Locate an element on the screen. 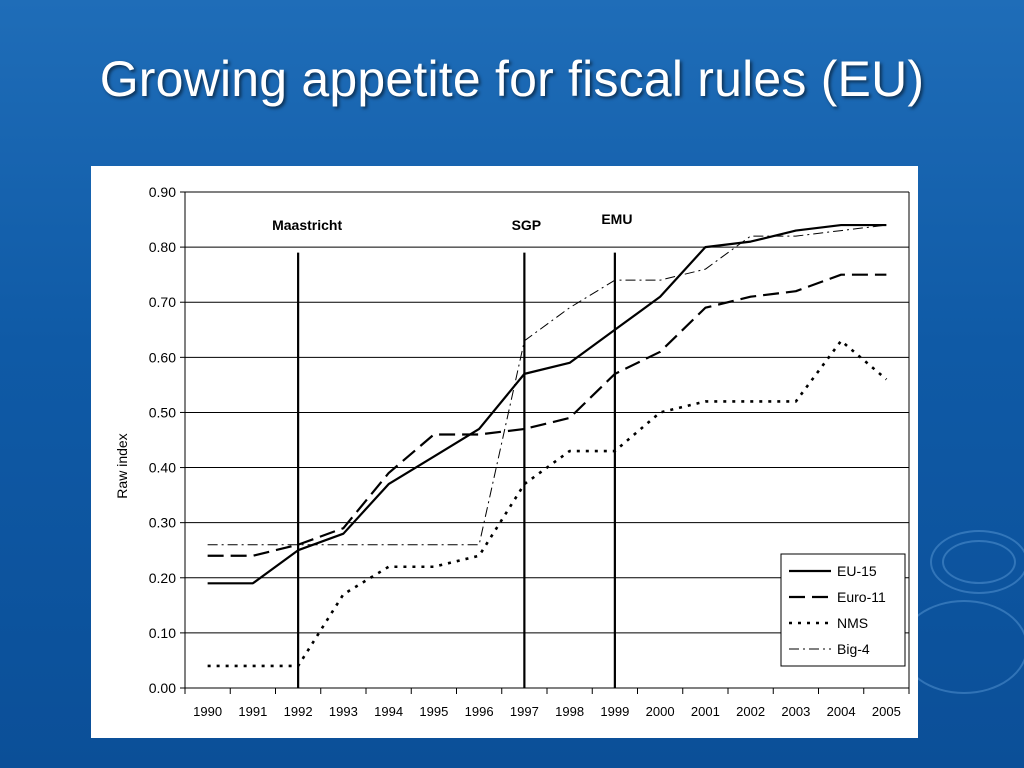 This screenshot has height=768, width=1024. legend-box is located at coordinates (843, 610).